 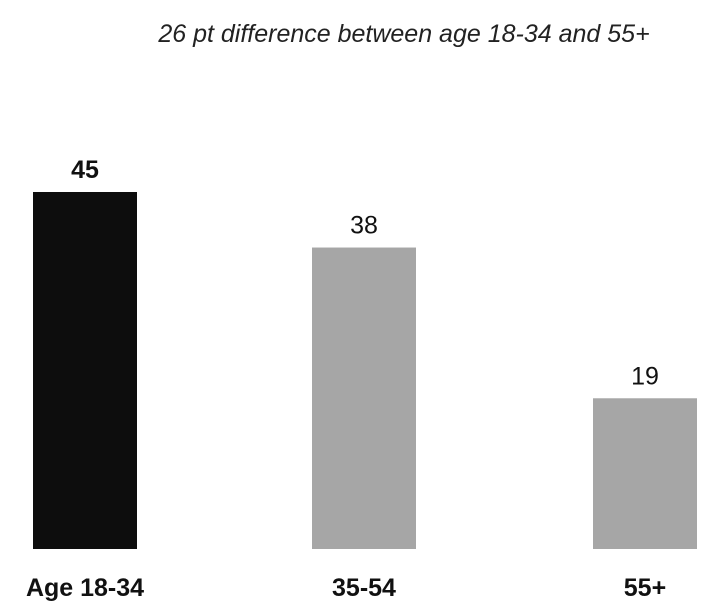 What do you see at coordinates (645, 588) in the screenshot?
I see `category-label: 55+` at bounding box center [645, 588].